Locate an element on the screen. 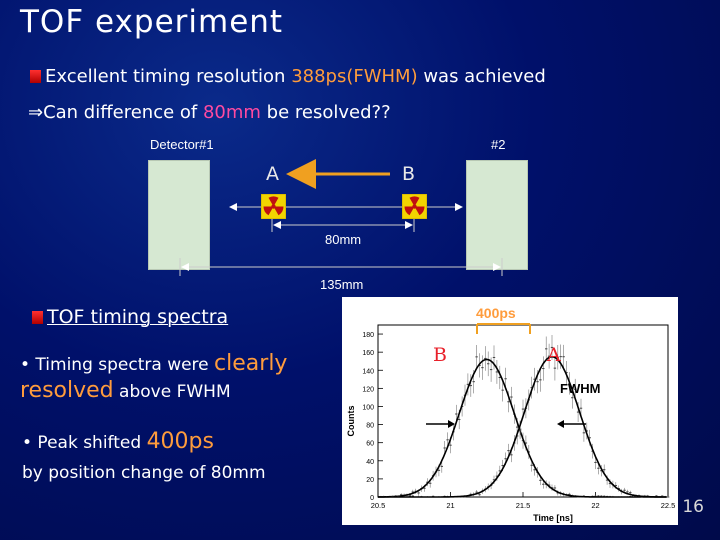  y-tick-label: 160 is located at coordinates (368, 353).